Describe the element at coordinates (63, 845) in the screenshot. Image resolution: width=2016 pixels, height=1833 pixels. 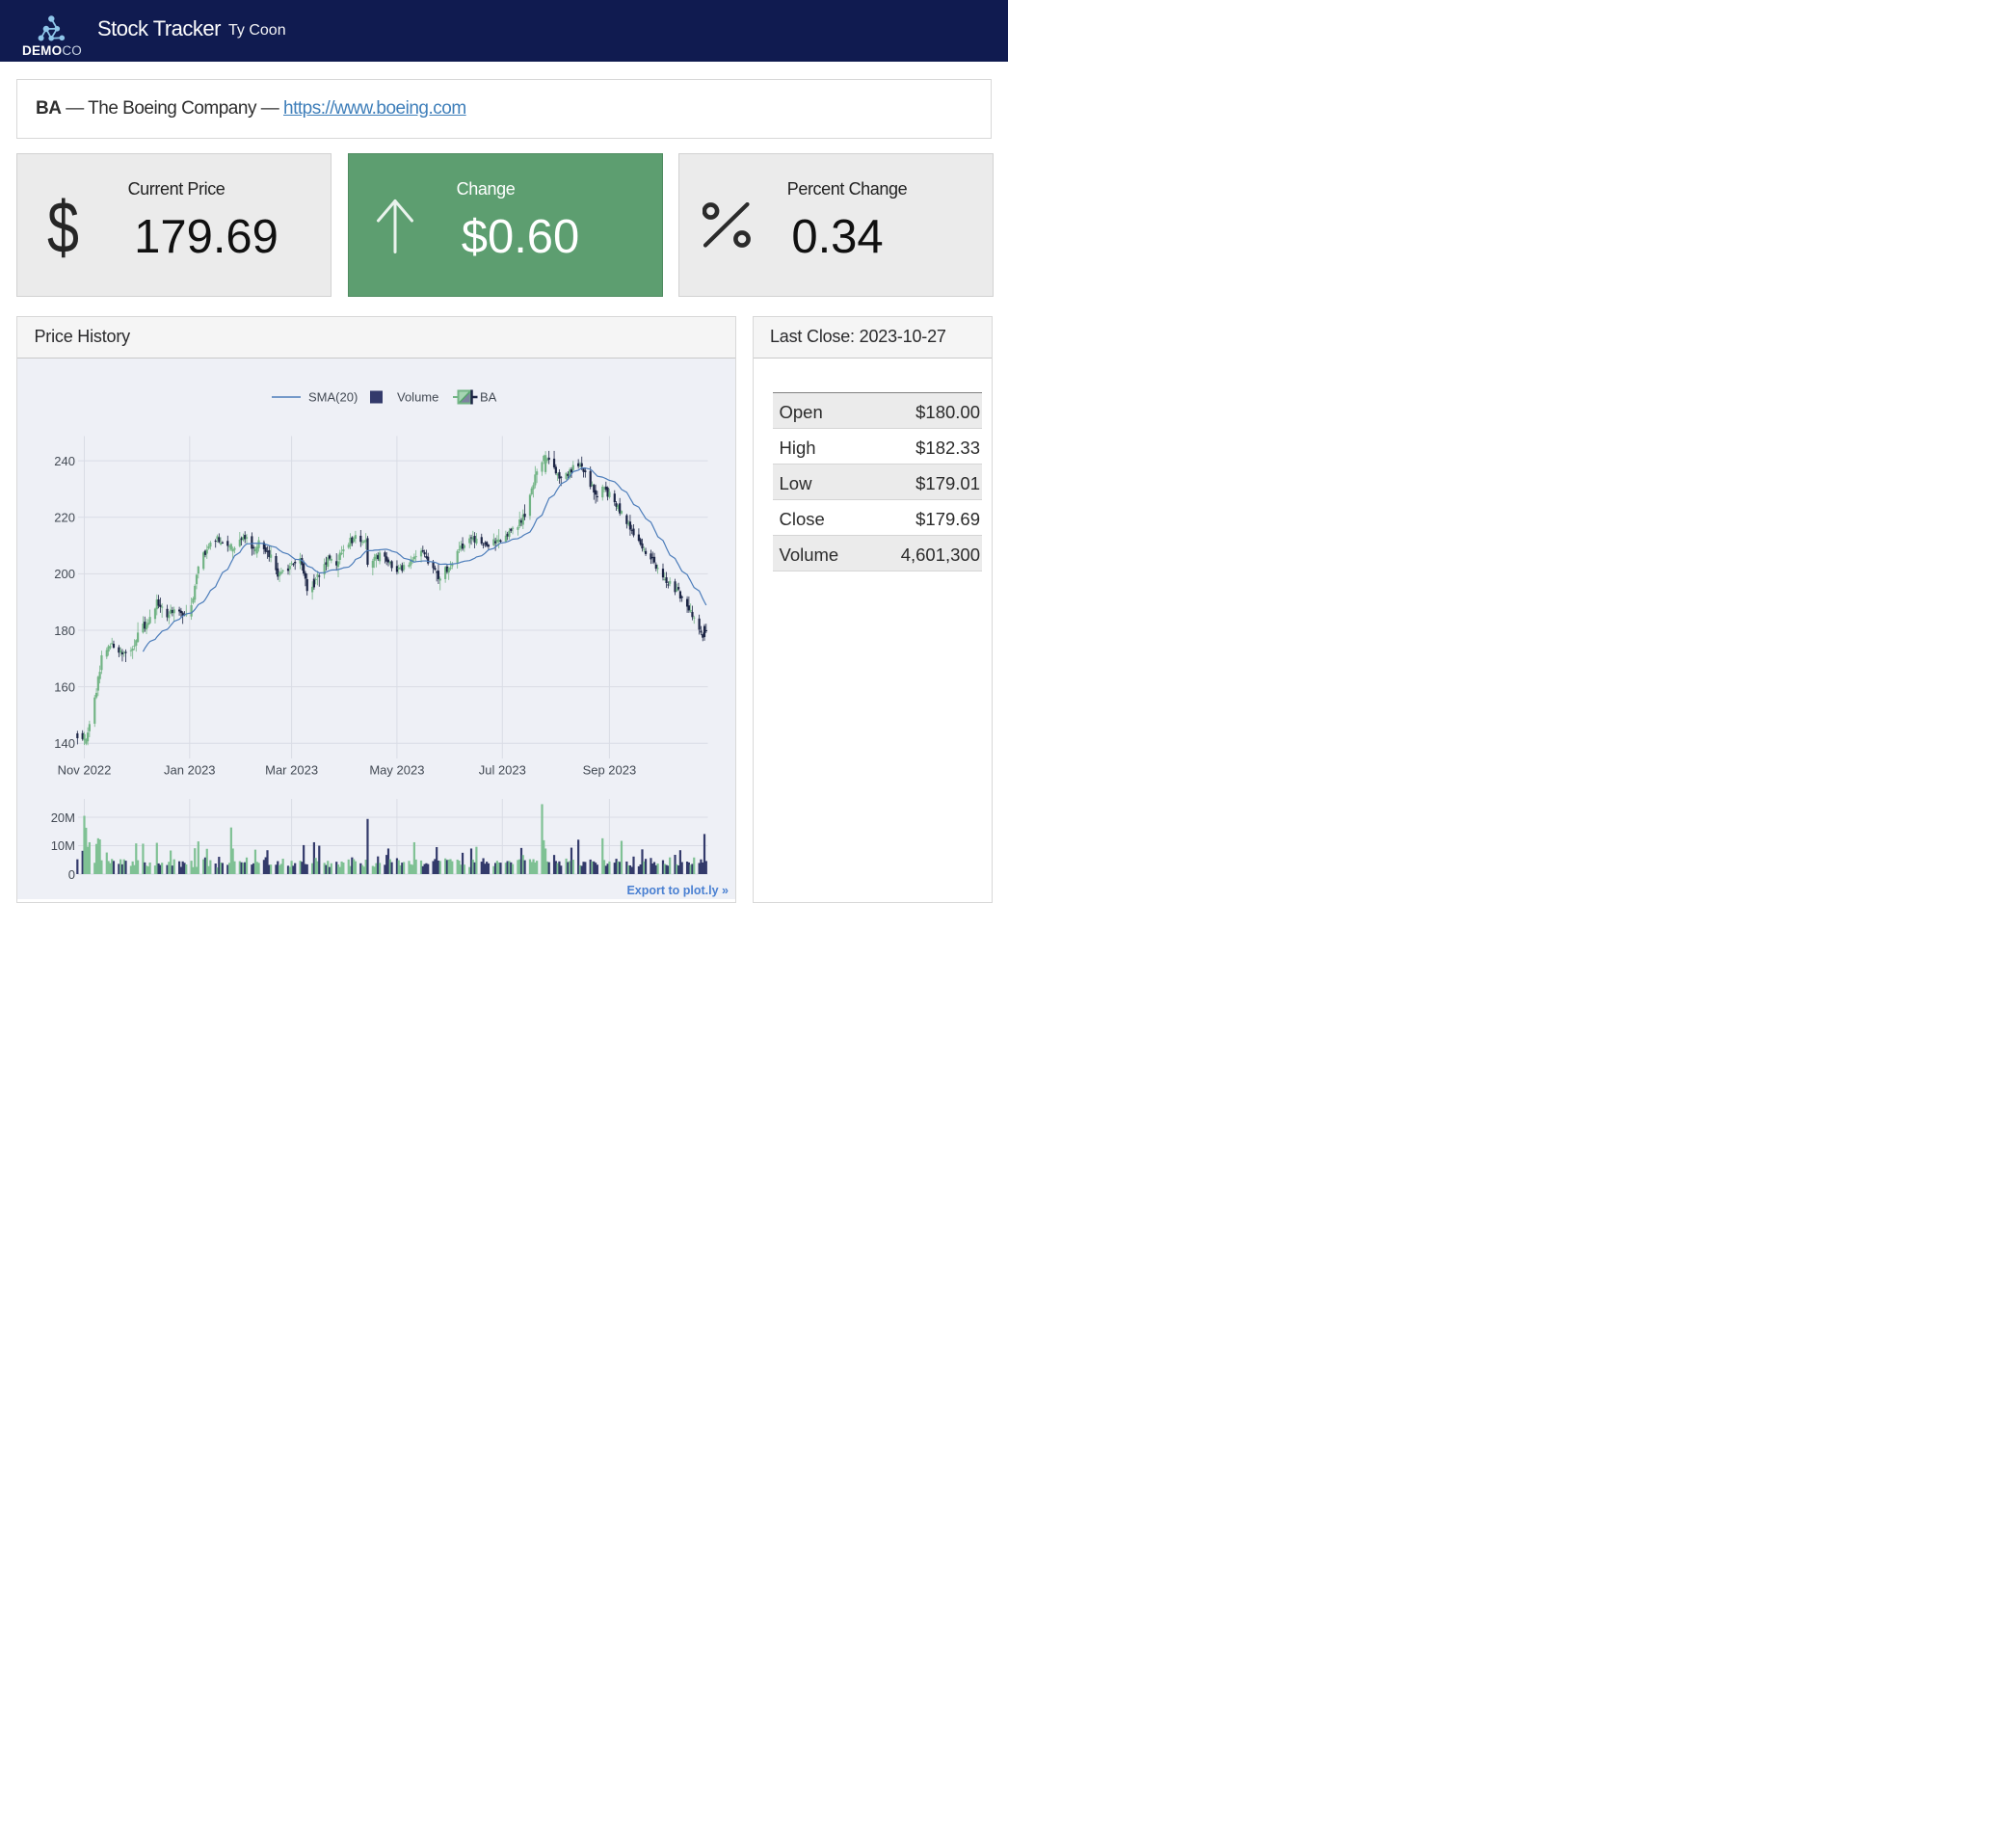
I see `svg-text: 10M` at that location.